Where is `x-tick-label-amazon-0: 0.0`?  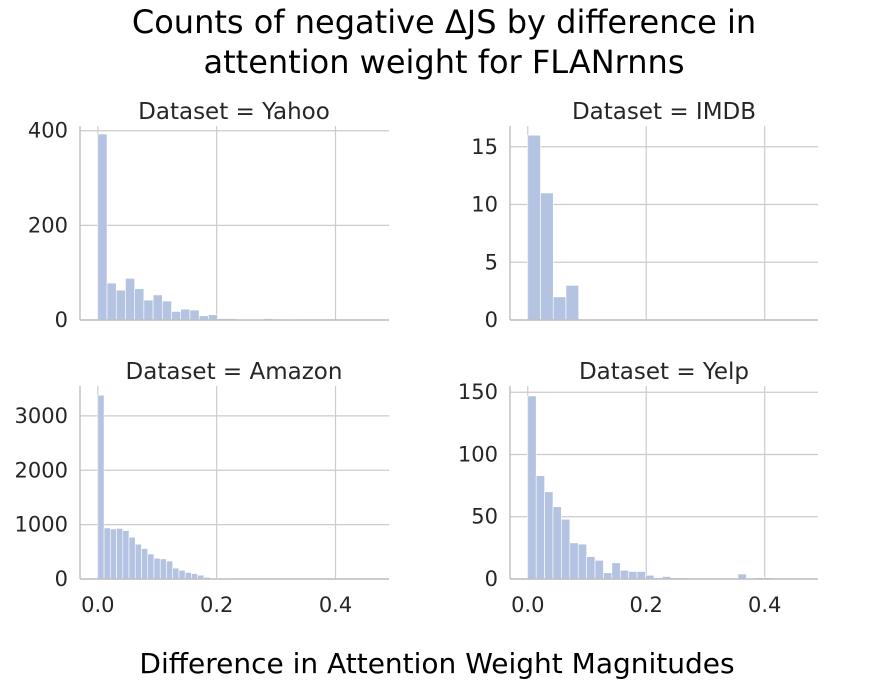 x-tick-label-amazon-0: 0.0 is located at coordinates (97, 605).